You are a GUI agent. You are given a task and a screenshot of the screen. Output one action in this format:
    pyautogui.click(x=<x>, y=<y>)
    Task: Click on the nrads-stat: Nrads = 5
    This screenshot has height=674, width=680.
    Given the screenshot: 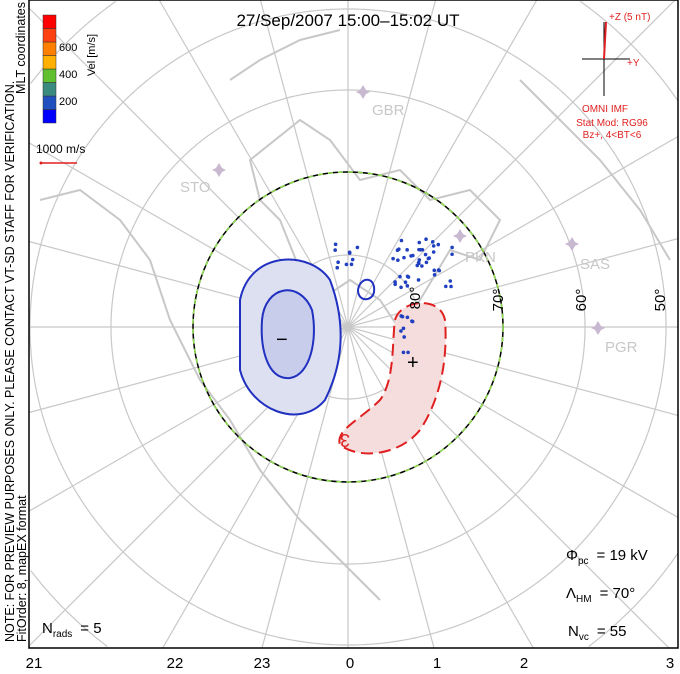 What is the action you would take?
    pyautogui.click(x=72, y=630)
    